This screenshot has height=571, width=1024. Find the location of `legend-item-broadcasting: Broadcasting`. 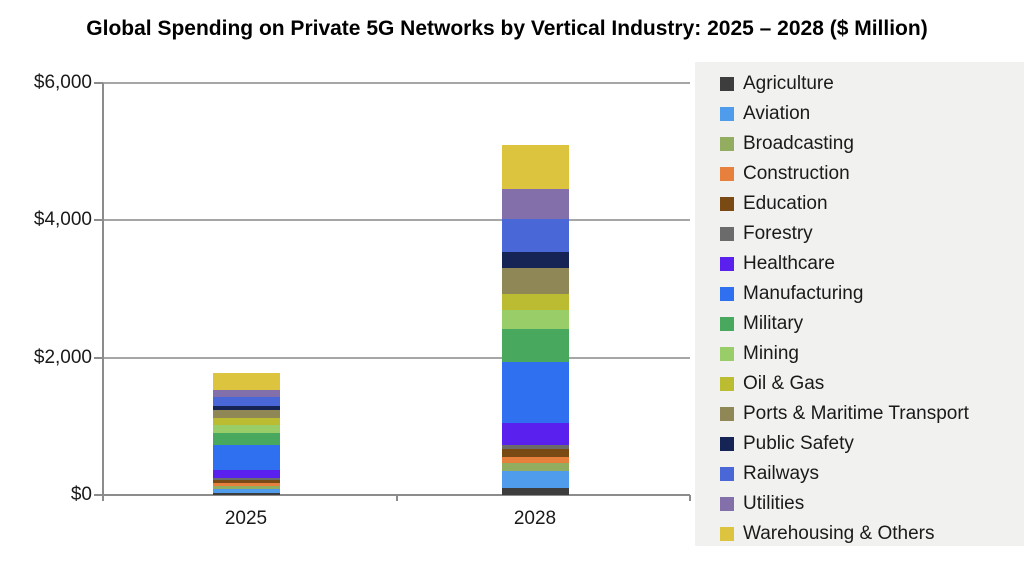

legend-item-broadcasting: Broadcasting is located at coordinates (872, 144).